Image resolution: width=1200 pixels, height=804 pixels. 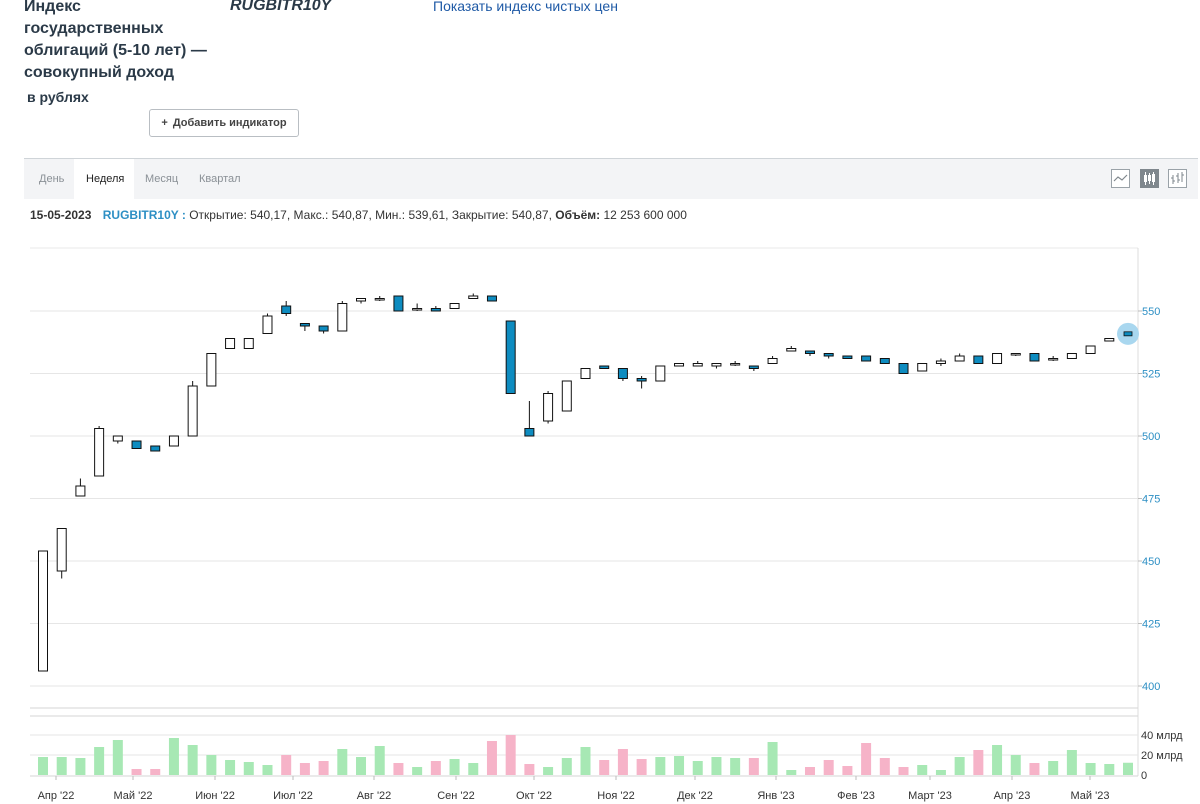 I want to click on line-chart-icon, so click(x=1120, y=178).